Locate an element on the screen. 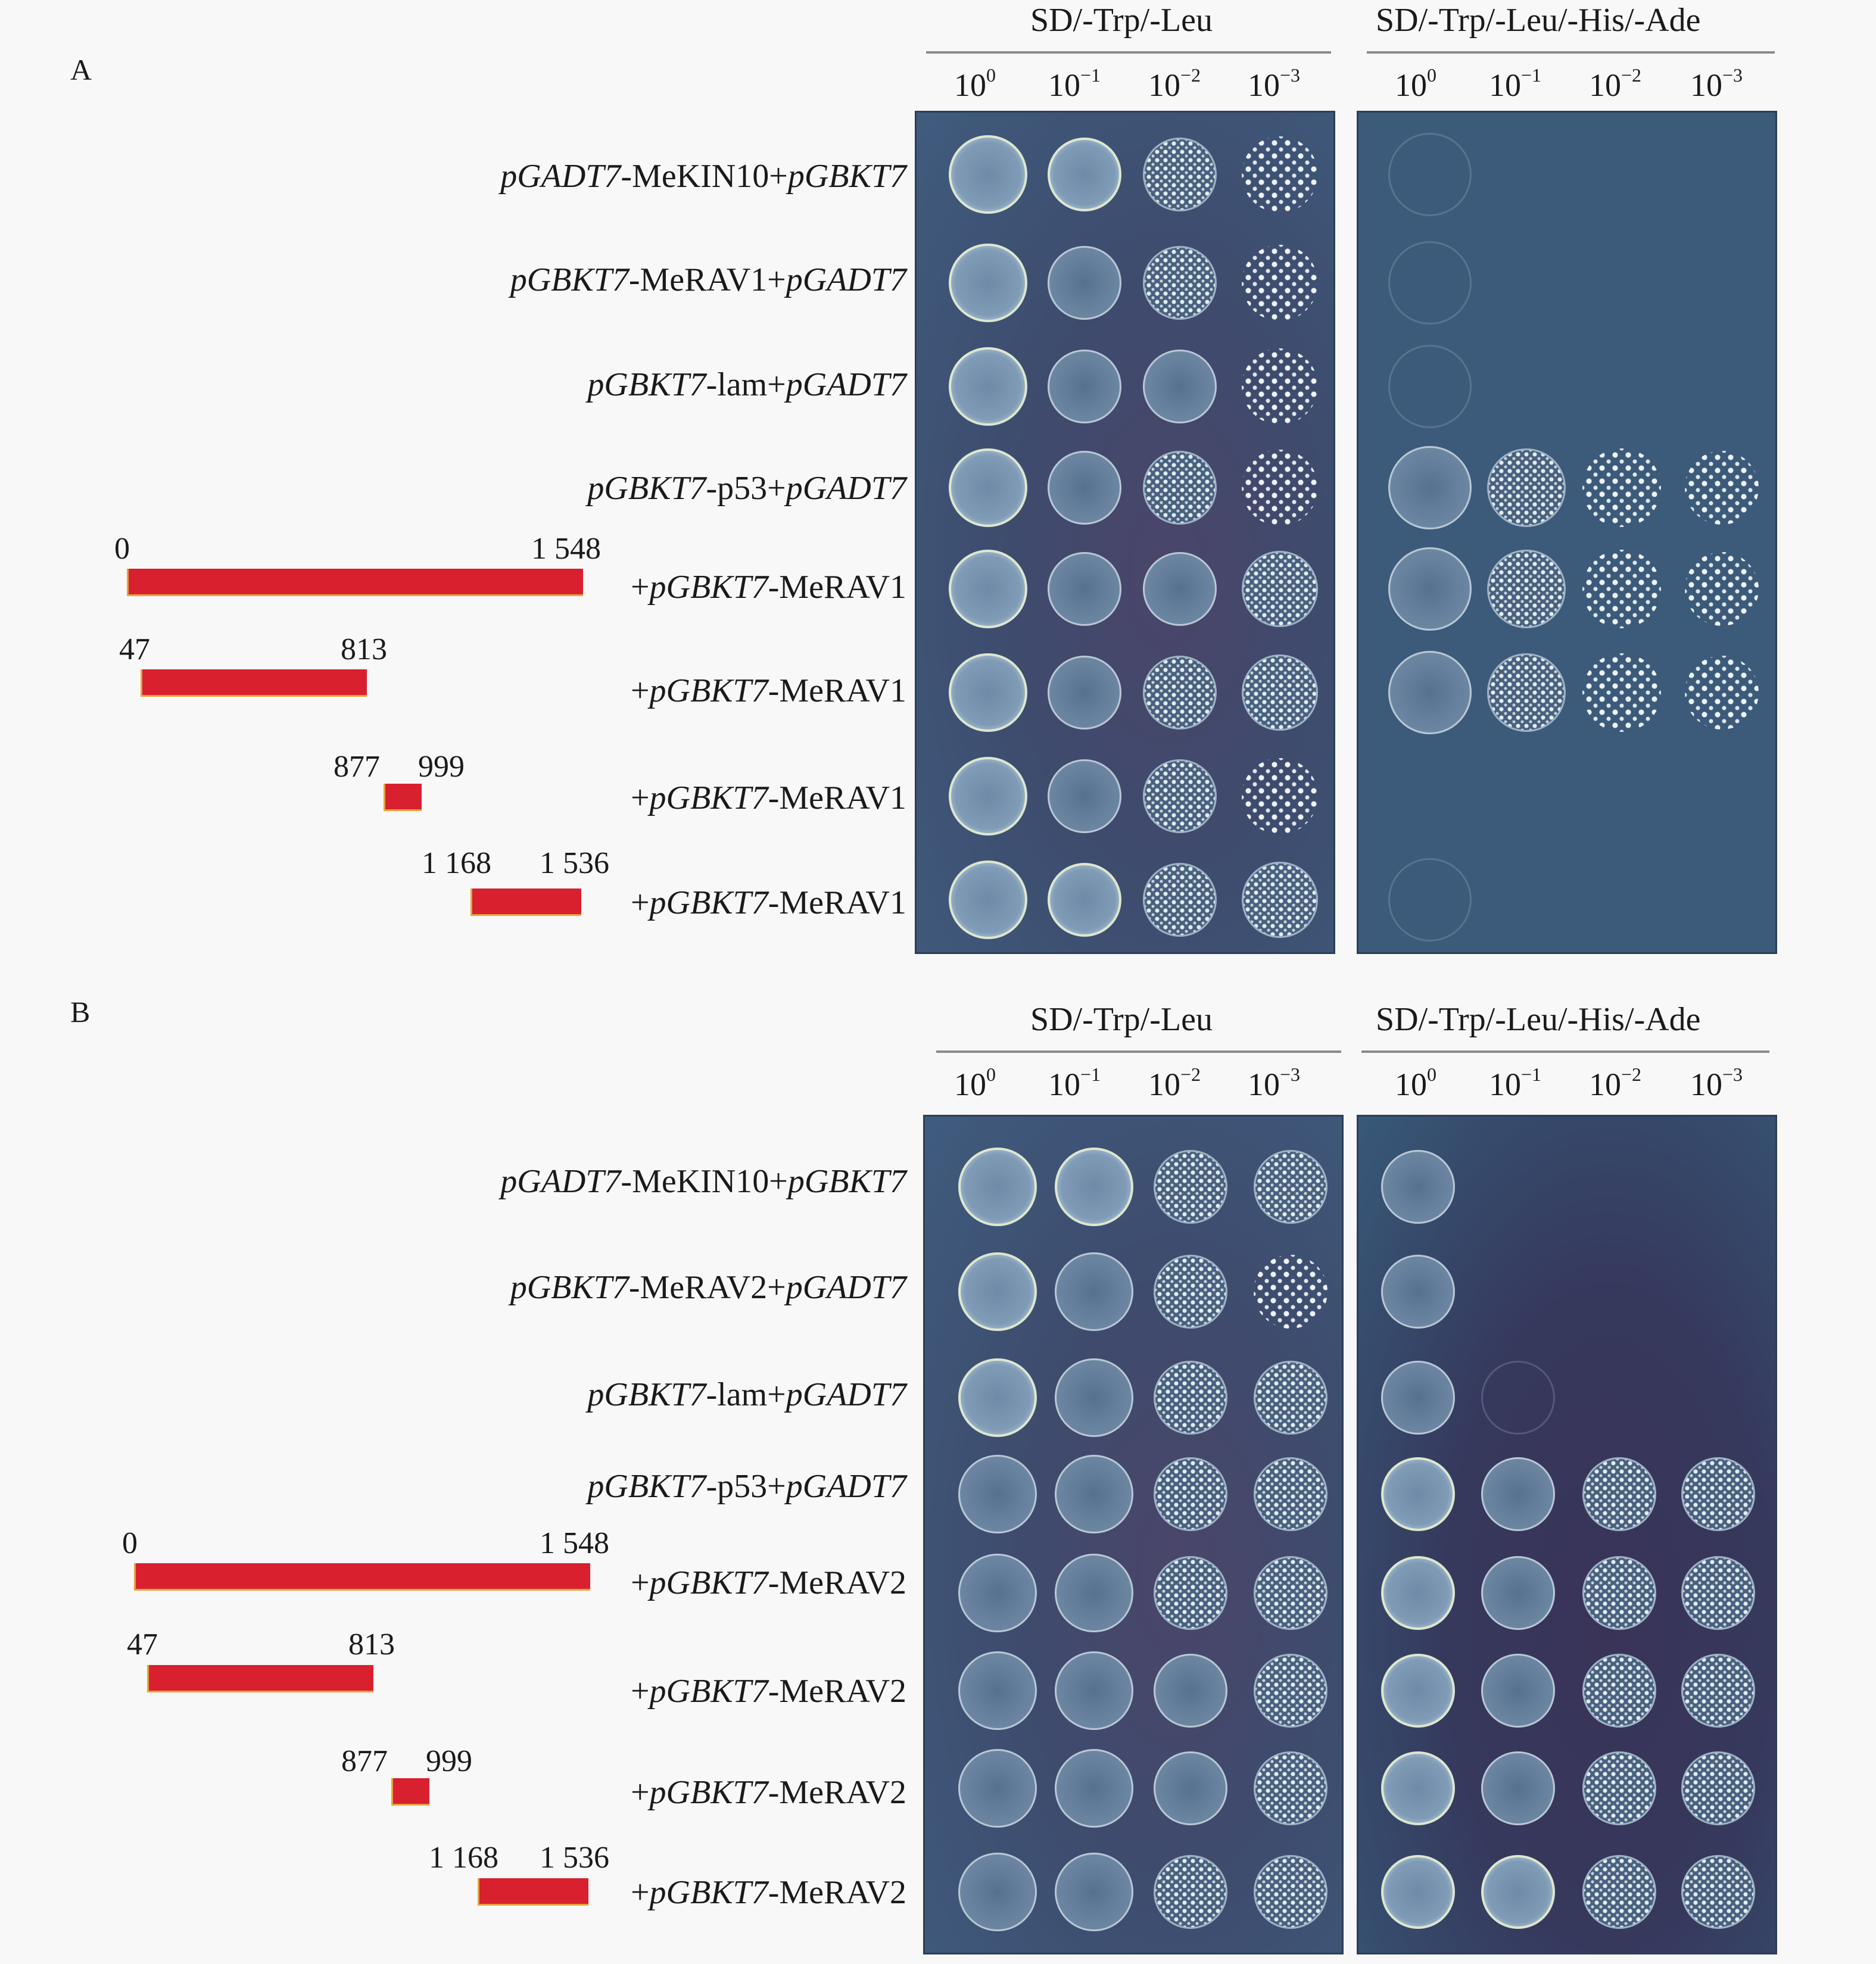  row-label-control: pGADT7-MeKIN10+pGBKT7 is located at coordinates (703, 1181).